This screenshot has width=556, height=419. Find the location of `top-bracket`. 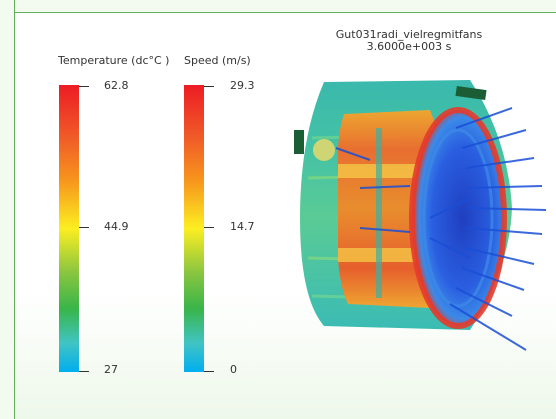

top-bracket is located at coordinates (471, 93).